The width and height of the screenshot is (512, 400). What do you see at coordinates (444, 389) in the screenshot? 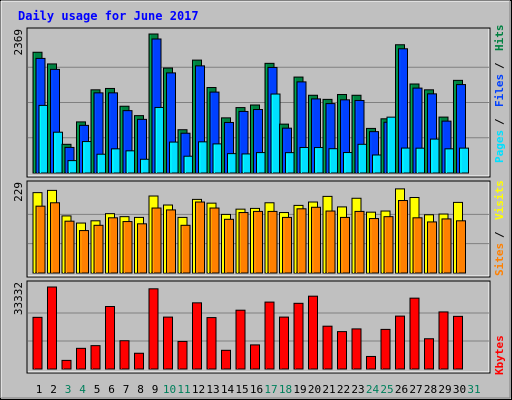
I see `day-label: 29` at bounding box center [444, 389].